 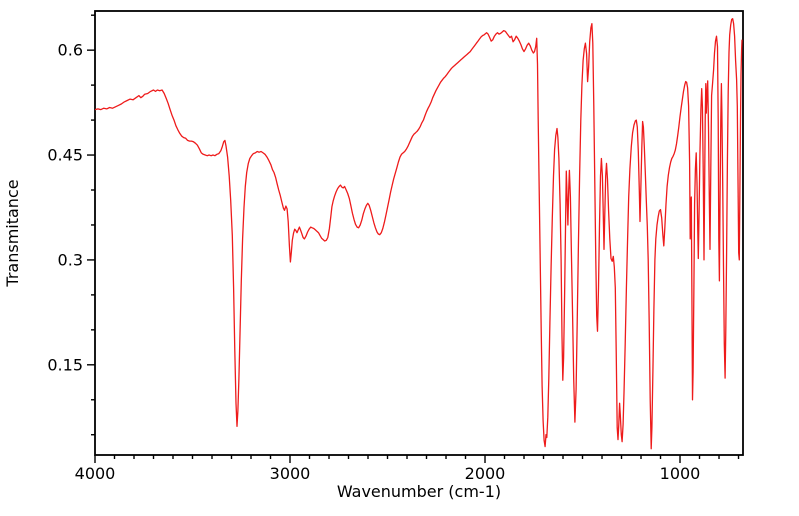 I want to click on x-axis-label: Wavenumber (cm-1), so click(x=419, y=491).